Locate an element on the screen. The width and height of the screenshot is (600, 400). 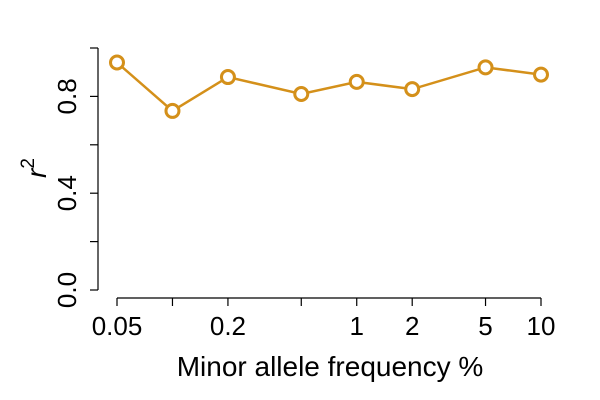
y-axis-title-superscript: 2 is located at coordinates (28, 163).